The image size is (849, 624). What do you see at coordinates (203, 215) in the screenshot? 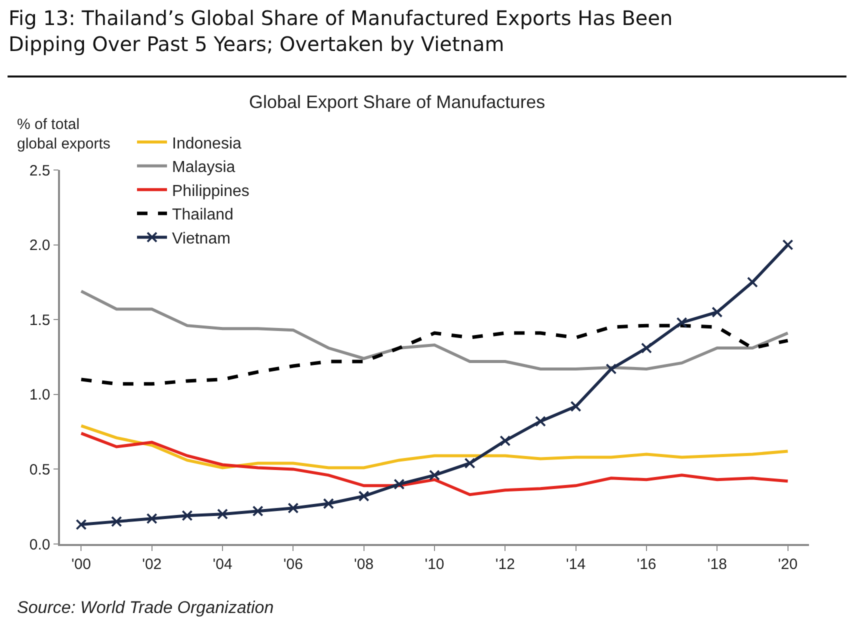
I see `legend-label: Thailand` at bounding box center [203, 215].